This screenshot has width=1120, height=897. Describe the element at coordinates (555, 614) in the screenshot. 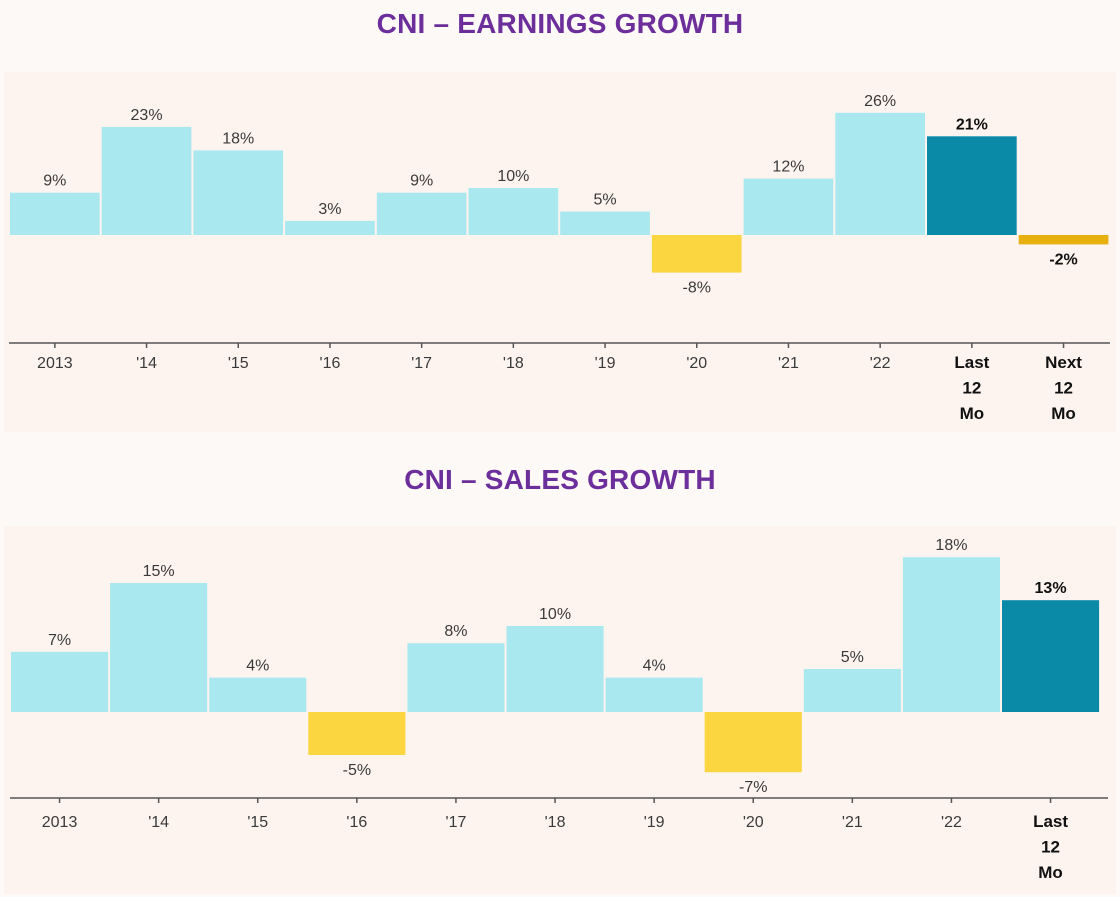

I see `sales-data-label: 10%` at that location.